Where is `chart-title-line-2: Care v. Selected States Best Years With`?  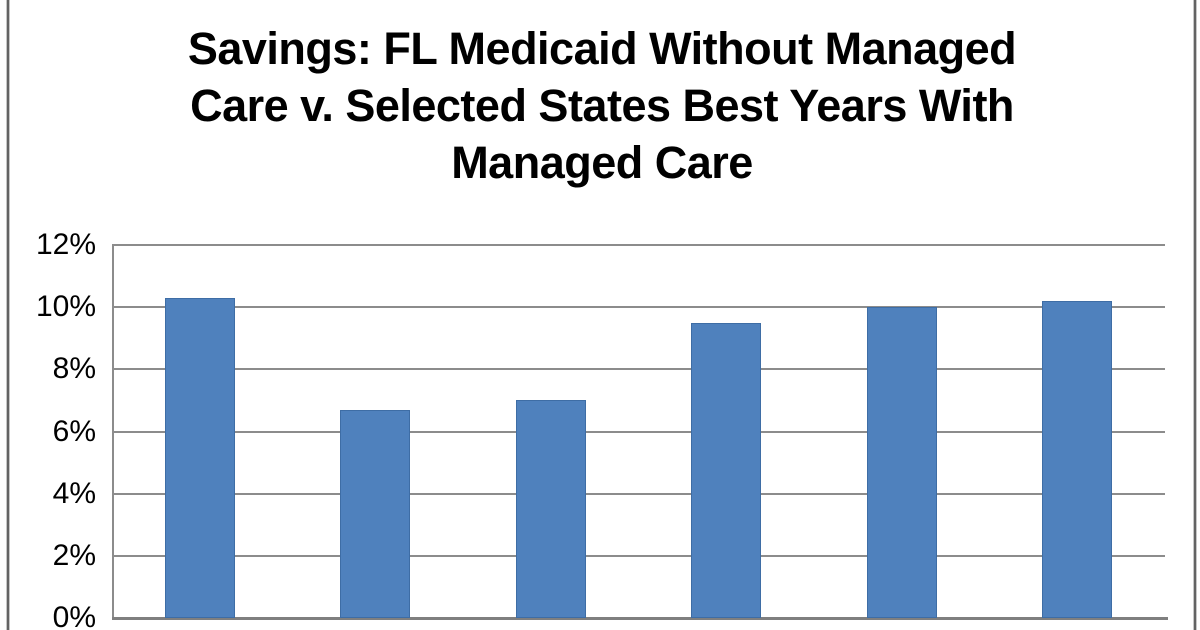 chart-title-line-2: Care v. Selected States Best Years With is located at coordinates (602, 105).